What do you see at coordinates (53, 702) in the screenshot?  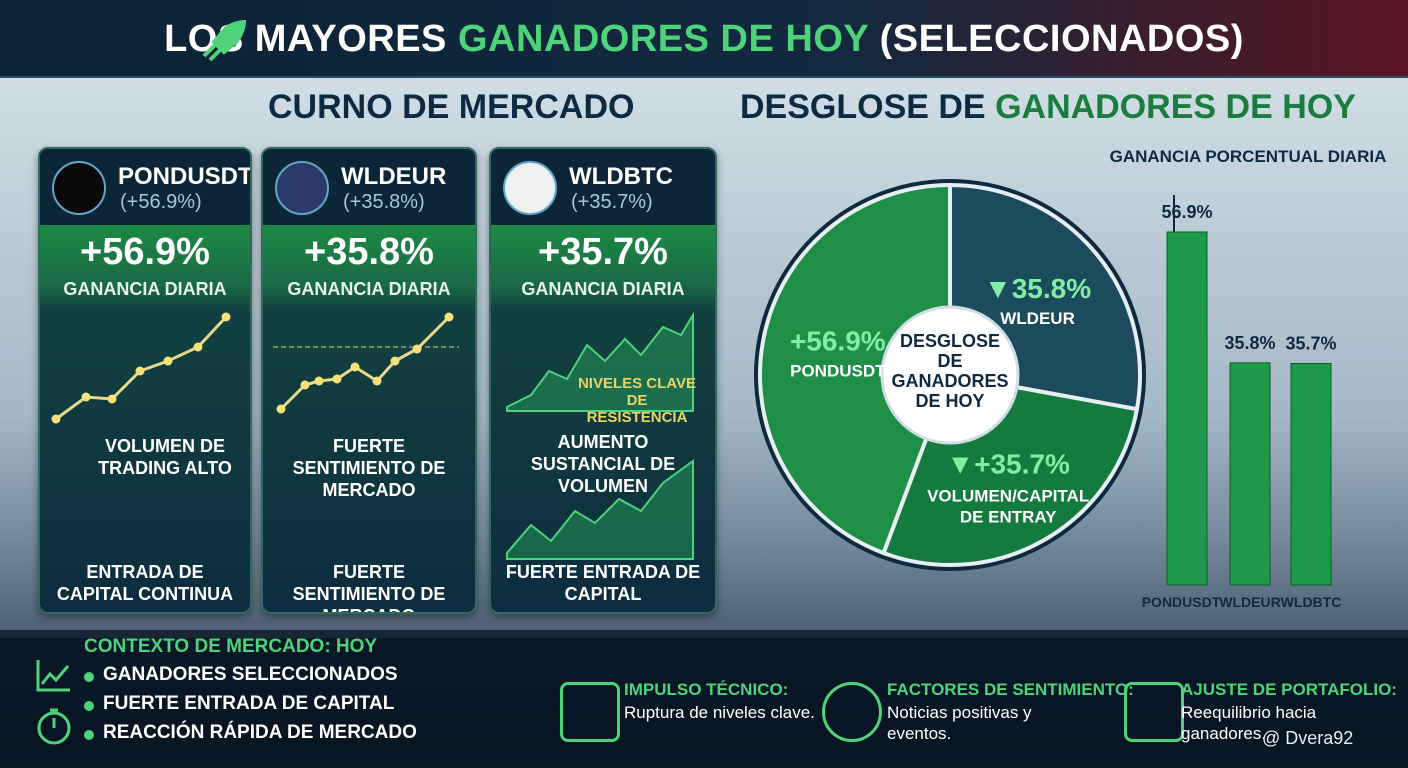 I see `context-icons` at bounding box center [53, 702].